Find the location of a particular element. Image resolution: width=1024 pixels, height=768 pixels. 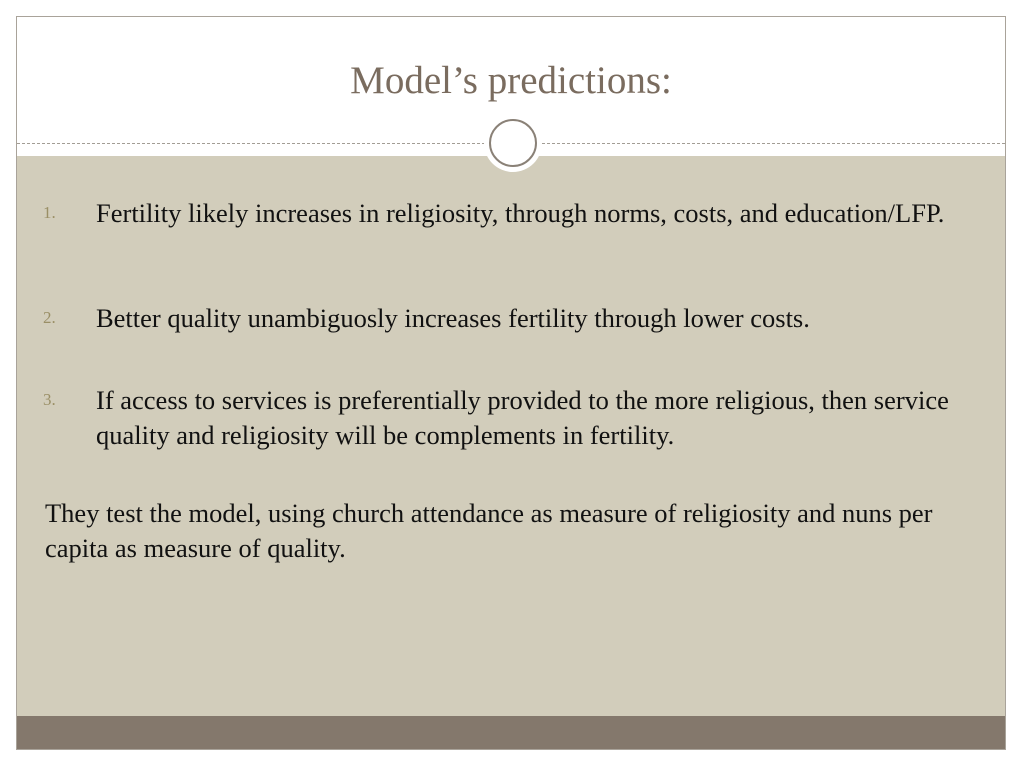

list-item-number: 1. is located at coordinates (49, 212).